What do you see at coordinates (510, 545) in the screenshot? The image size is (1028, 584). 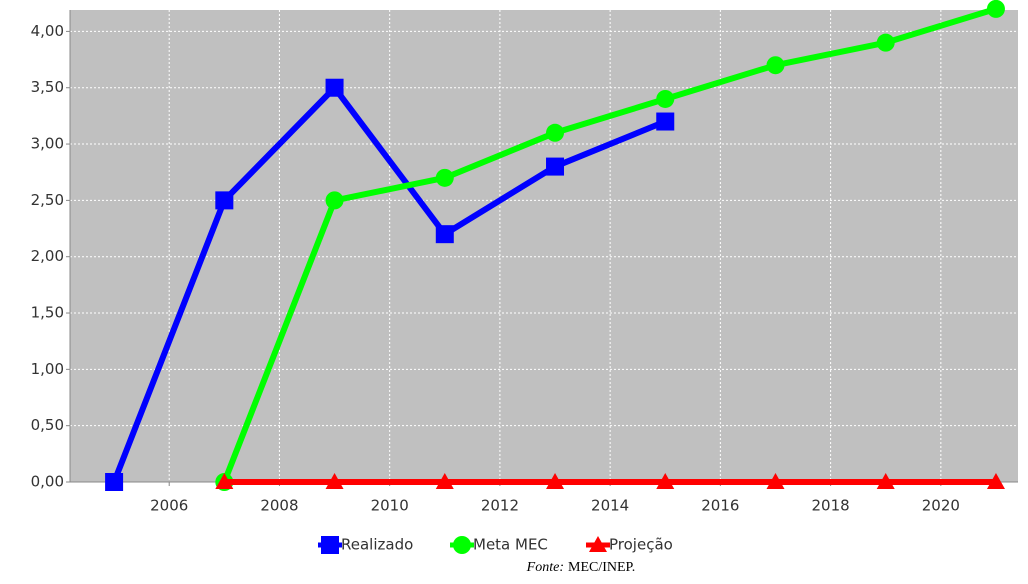 I see `legend-label: Meta MEC` at bounding box center [510, 545].